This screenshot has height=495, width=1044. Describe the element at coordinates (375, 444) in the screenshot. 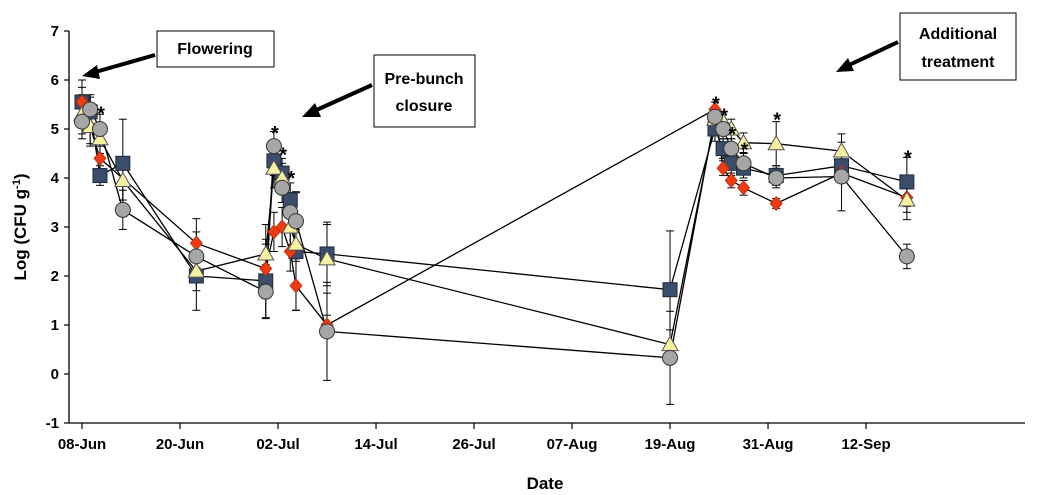

I see `x-tick-label: 14-Jul` at that location.